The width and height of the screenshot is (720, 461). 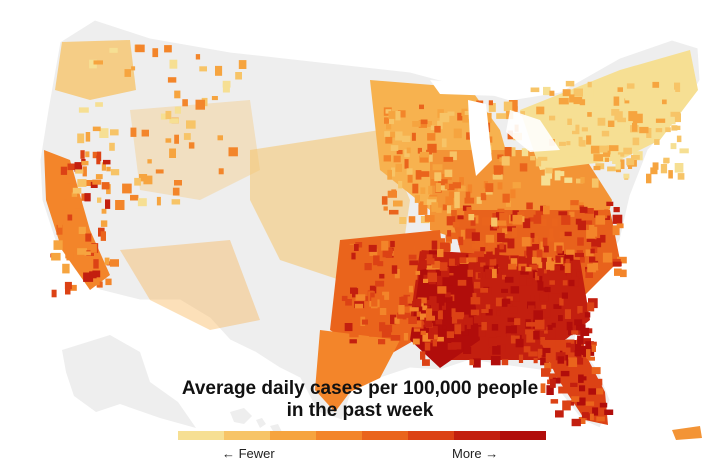 What do you see at coordinates (480, 138) in the screenshot?
I see `lake-michigan` at bounding box center [480, 138].